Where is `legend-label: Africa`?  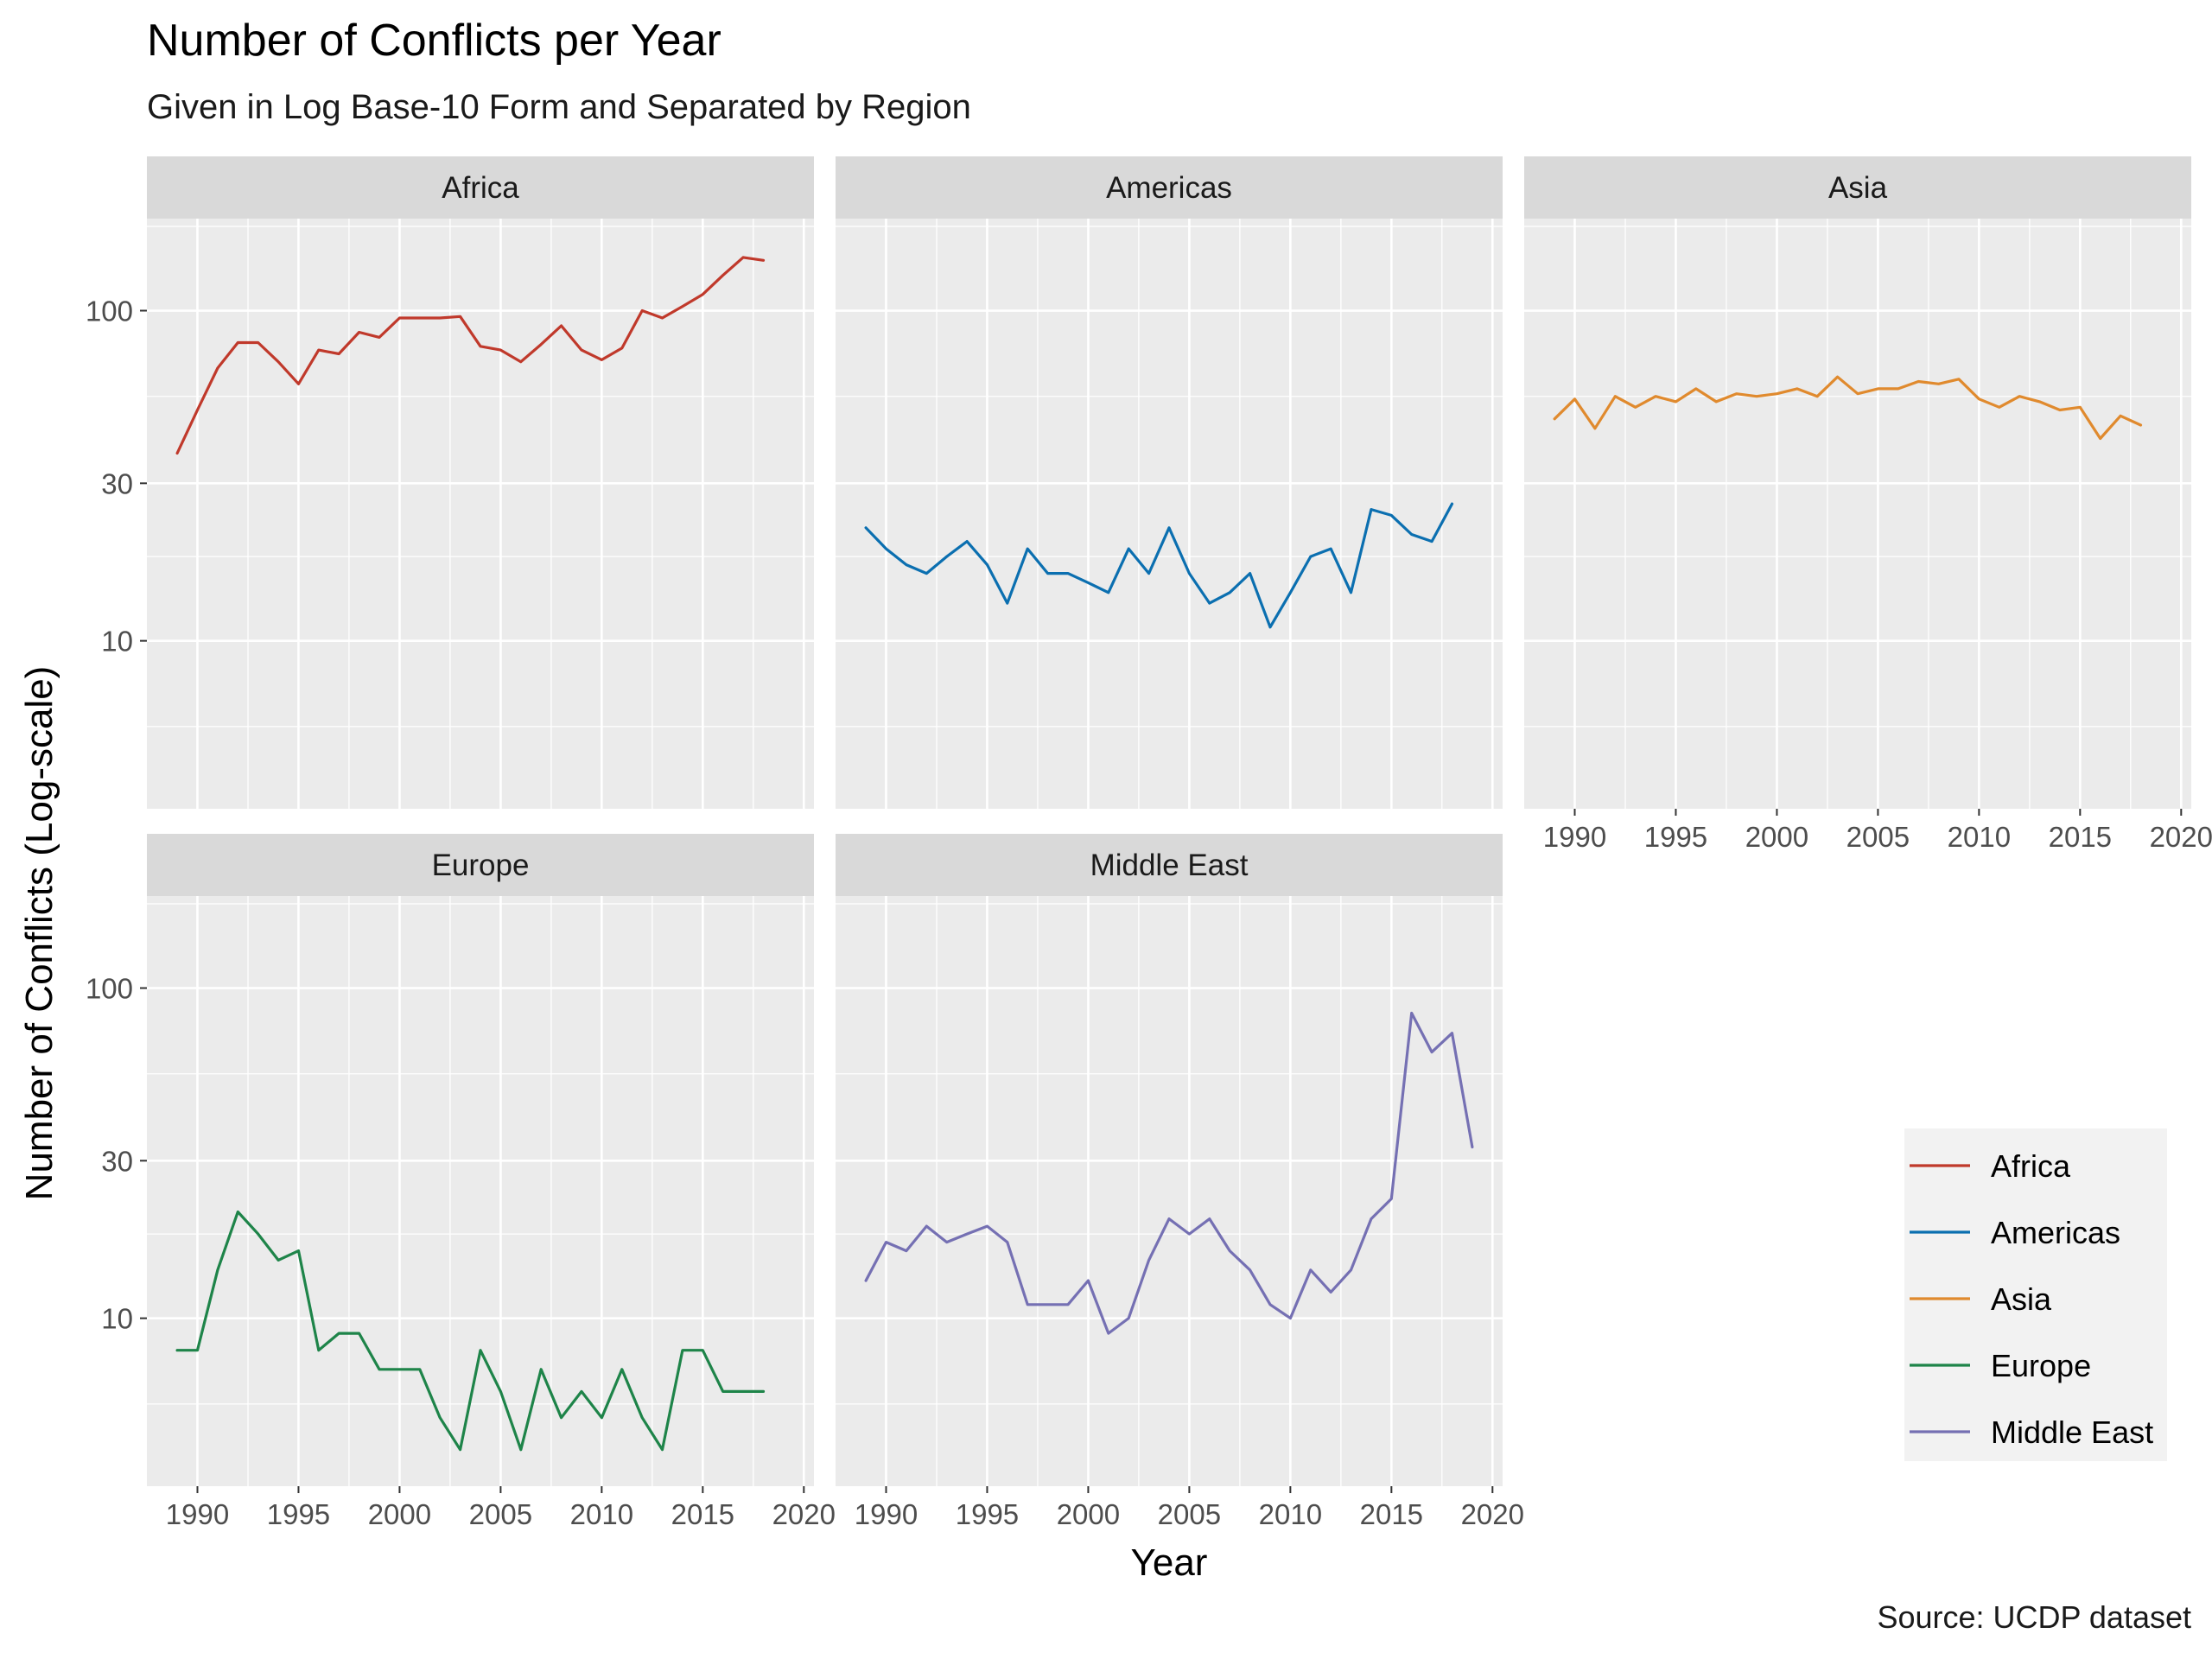
legend-label: Africa is located at coordinates (2031, 1166).